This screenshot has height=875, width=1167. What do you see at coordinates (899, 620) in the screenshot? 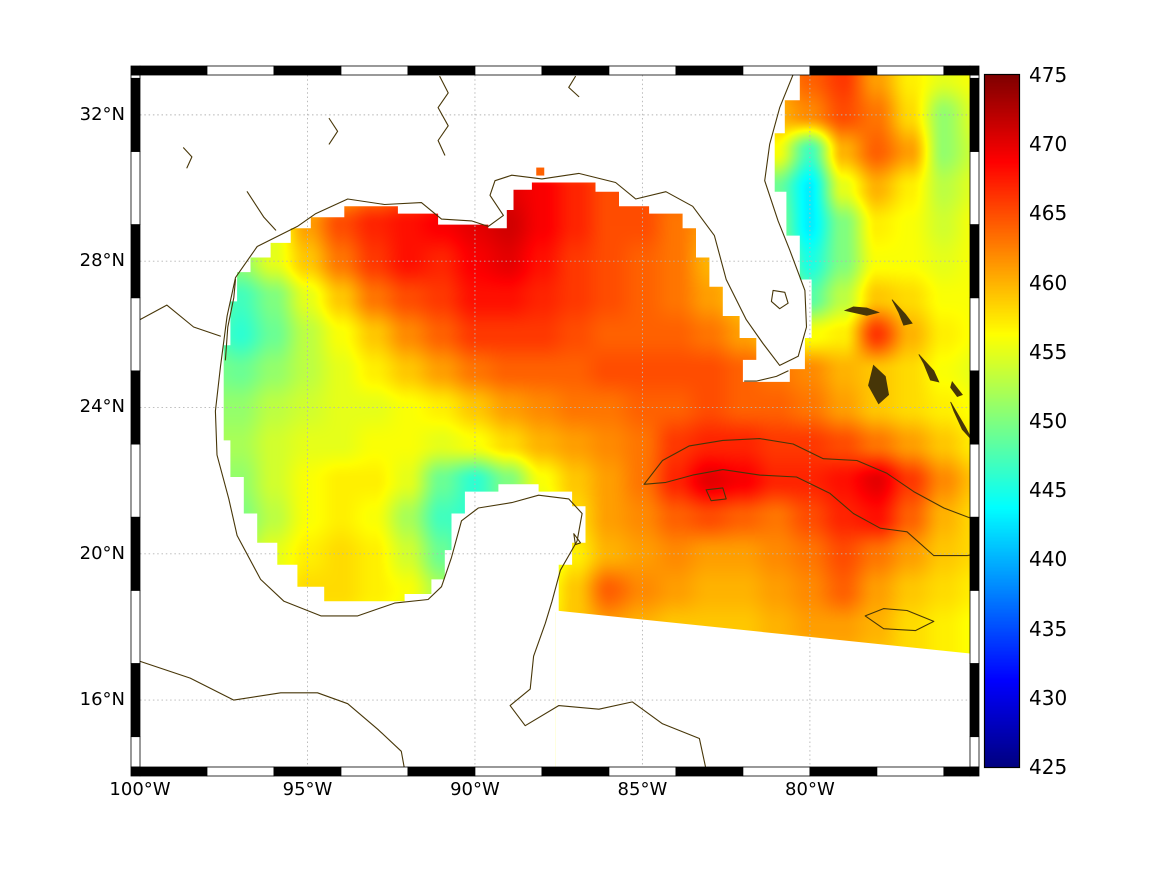
I see `coastline-jamaica` at bounding box center [899, 620].